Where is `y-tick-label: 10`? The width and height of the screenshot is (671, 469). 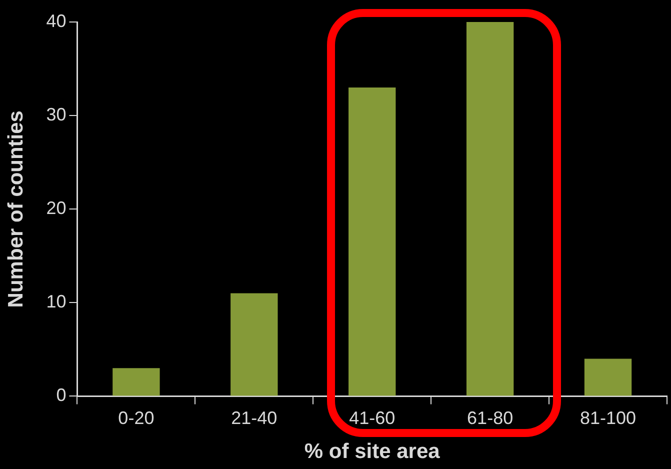 y-tick-label: 10 is located at coordinates (56, 302).